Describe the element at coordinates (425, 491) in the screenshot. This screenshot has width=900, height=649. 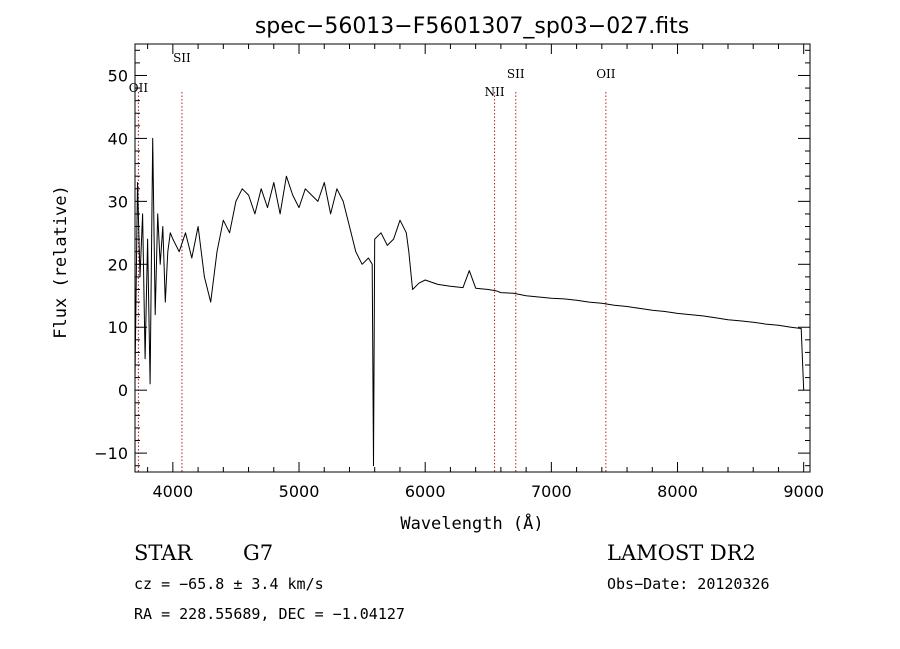
I see `x-tick-label: 6000` at that location.